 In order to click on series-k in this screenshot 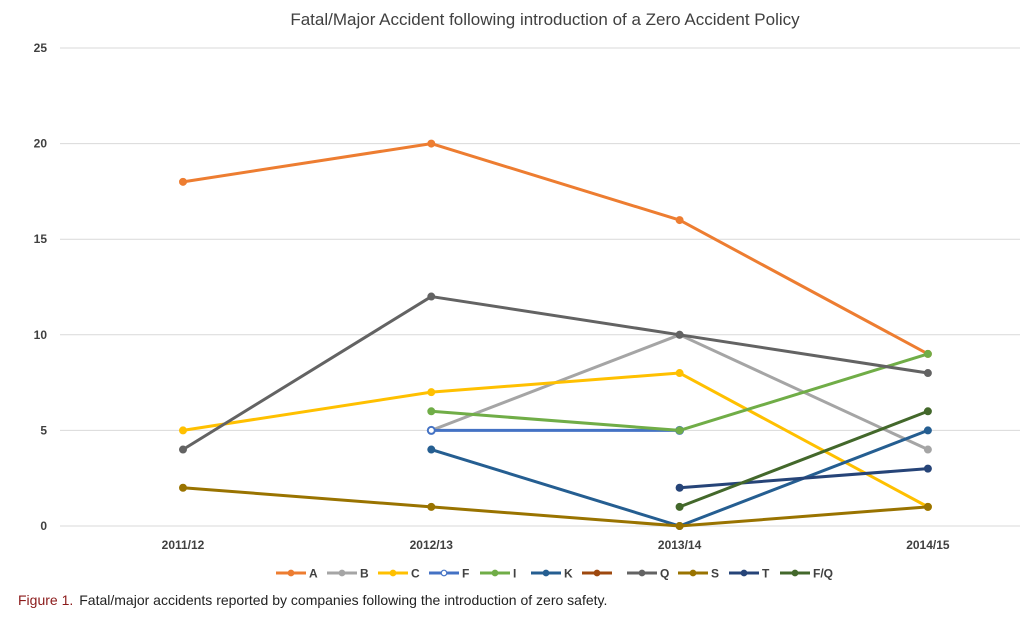, I will do `click(679, 478)`.